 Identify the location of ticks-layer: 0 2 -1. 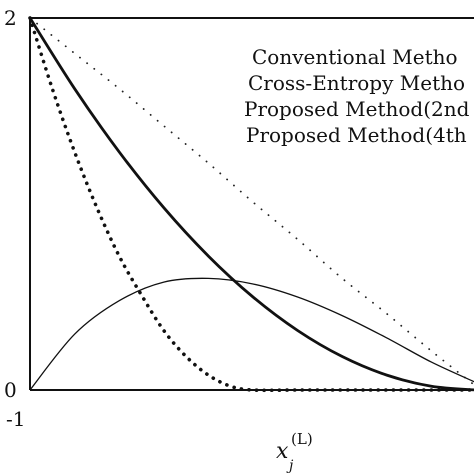
(14, 218).